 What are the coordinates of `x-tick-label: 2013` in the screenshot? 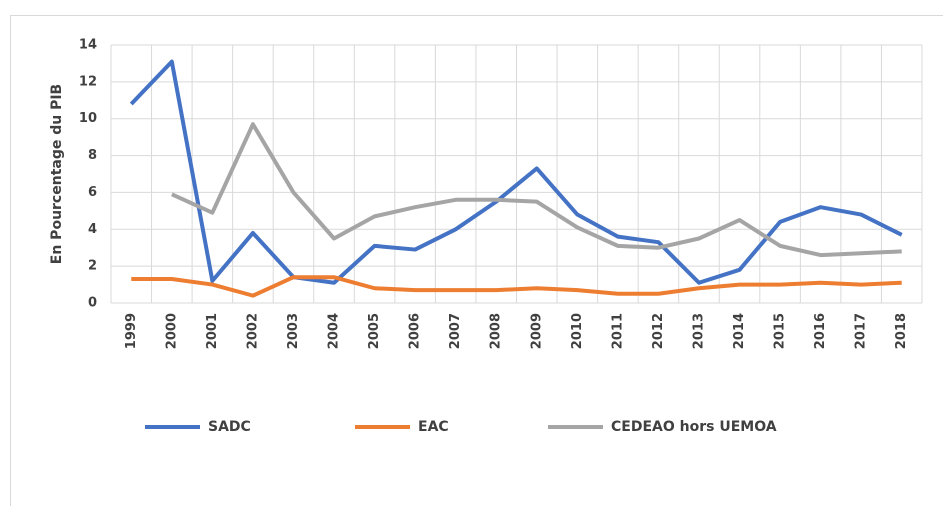 It's located at (698, 331).